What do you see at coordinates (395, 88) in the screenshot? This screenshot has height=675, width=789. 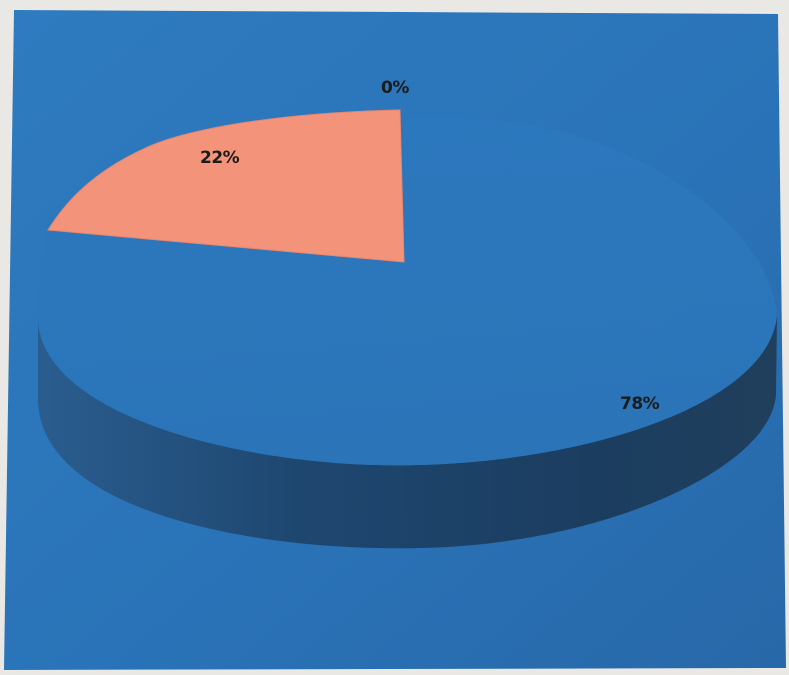 I see `data-label-0: 0%` at bounding box center [395, 88].